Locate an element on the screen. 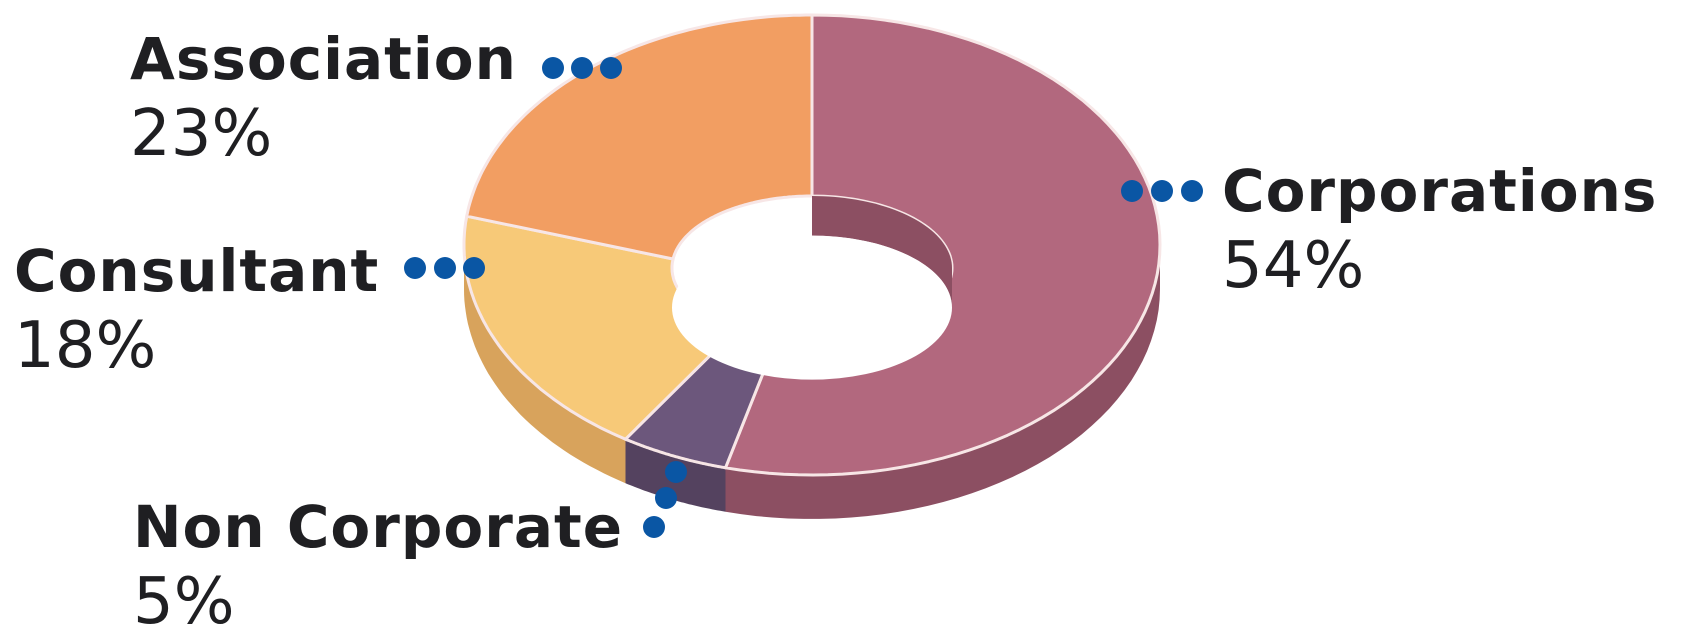 Image resolution: width=1694 pixels, height=639 pixels. callout-non-corporate: Non Corporate 5% is located at coordinates (378, 566).